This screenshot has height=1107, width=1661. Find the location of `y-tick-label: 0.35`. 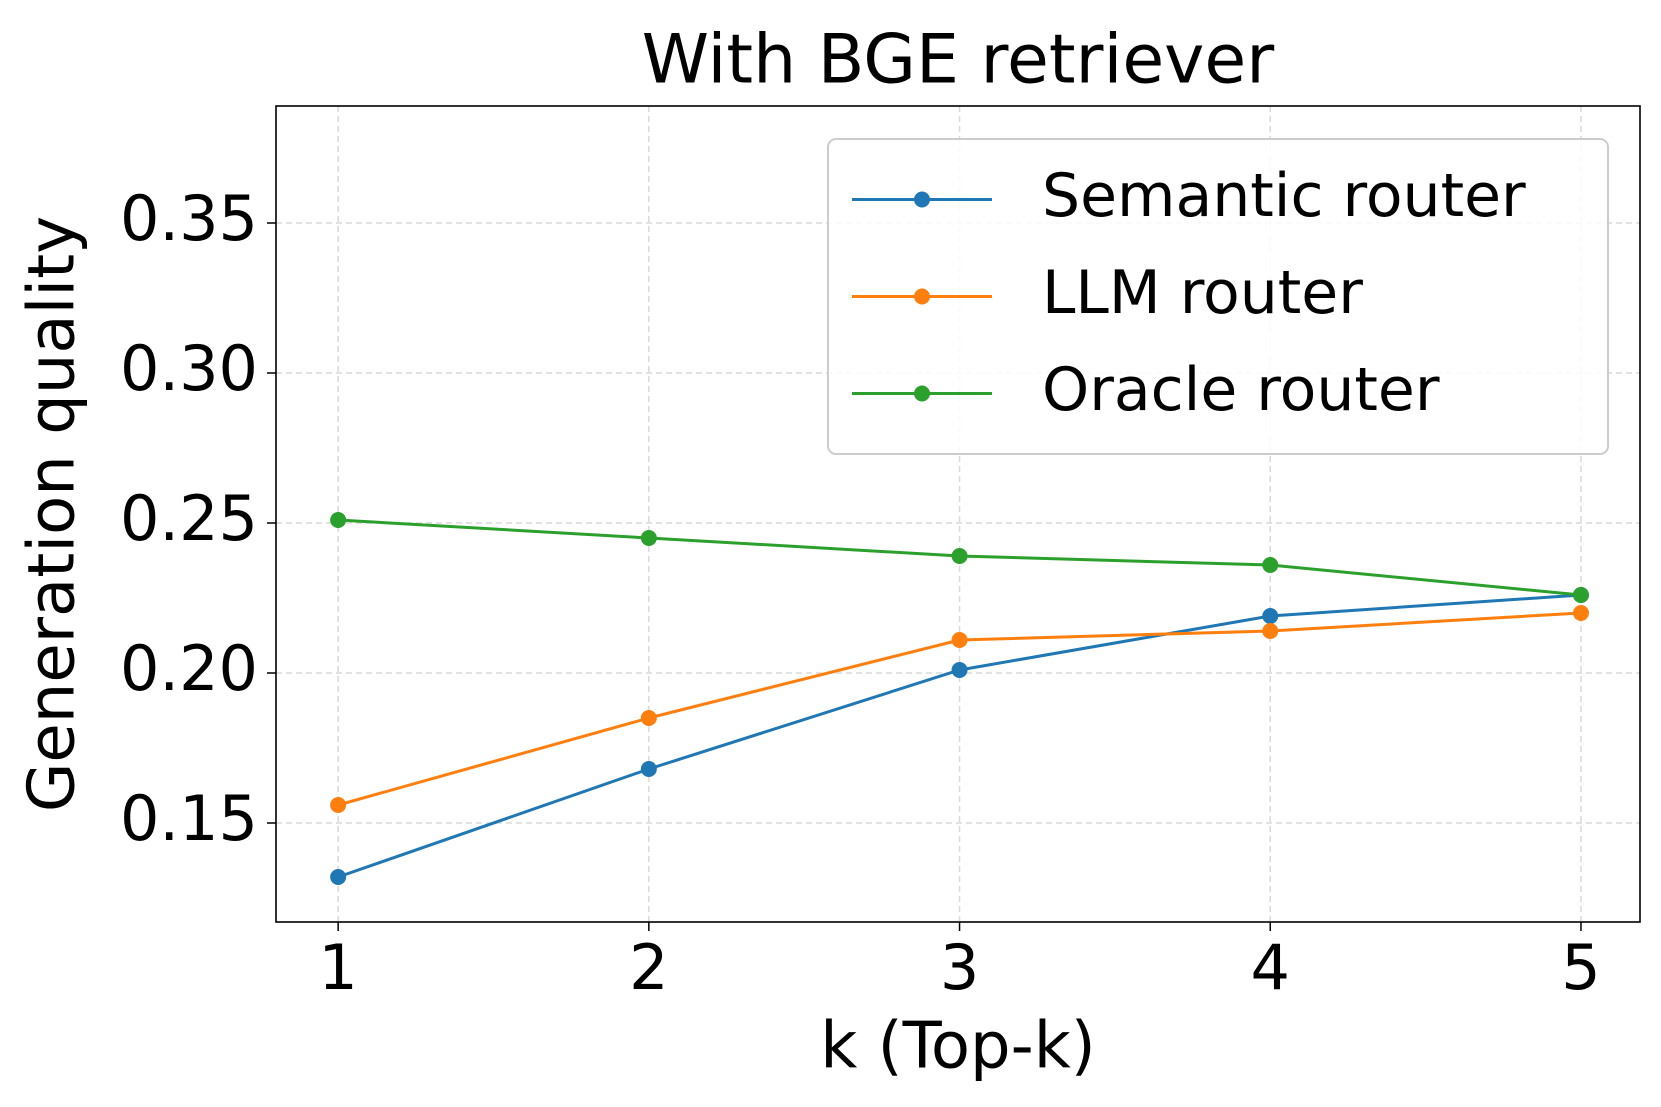

y-tick-label: 0.35 is located at coordinates (189, 218).